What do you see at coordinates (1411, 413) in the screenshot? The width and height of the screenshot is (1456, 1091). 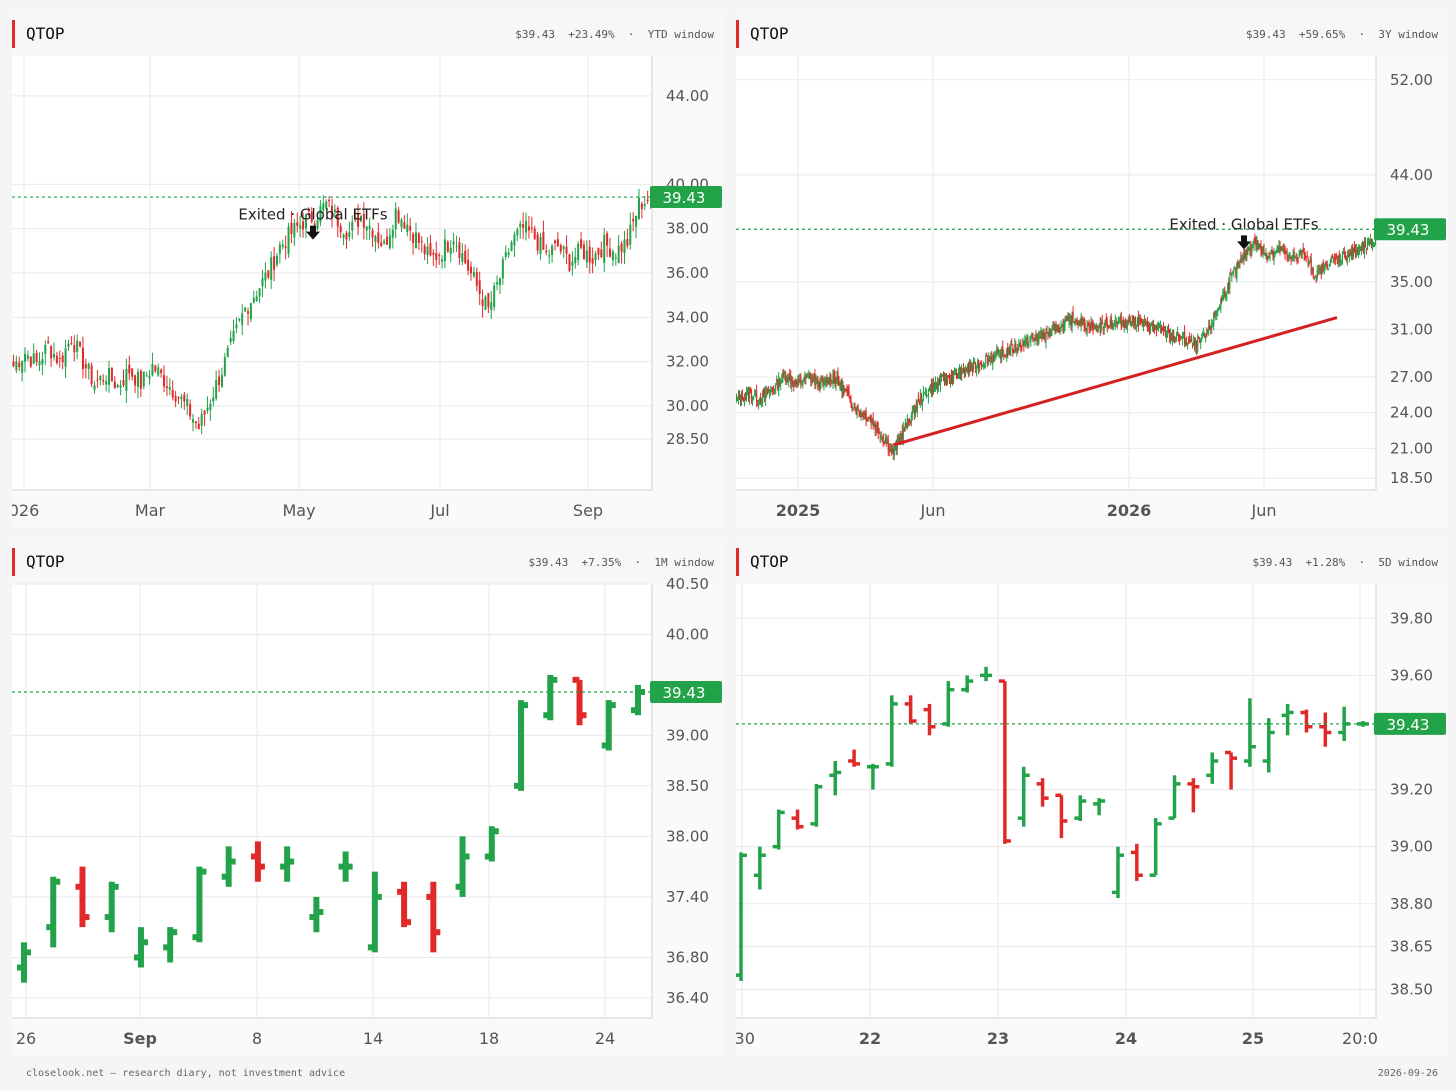 I see `y-tick-label: 24.00` at bounding box center [1411, 413].